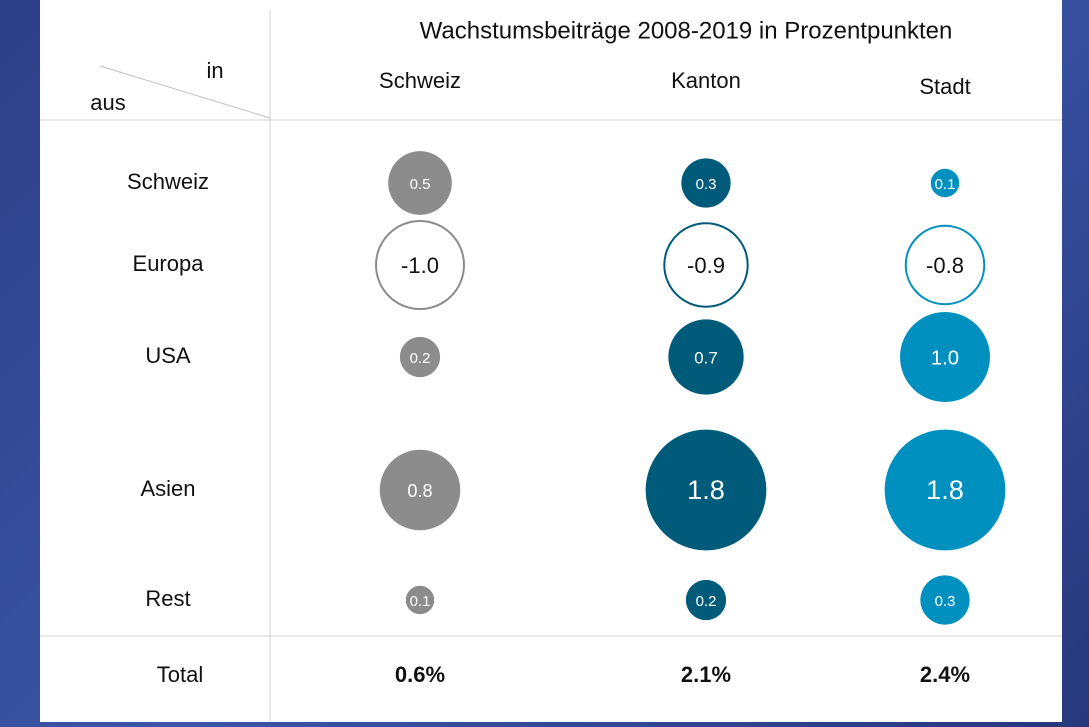 This screenshot has width=1089, height=727. What do you see at coordinates (945, 674) in the screenshot?
I see `total-value: 2.4%` at bounding box center [945, 674].